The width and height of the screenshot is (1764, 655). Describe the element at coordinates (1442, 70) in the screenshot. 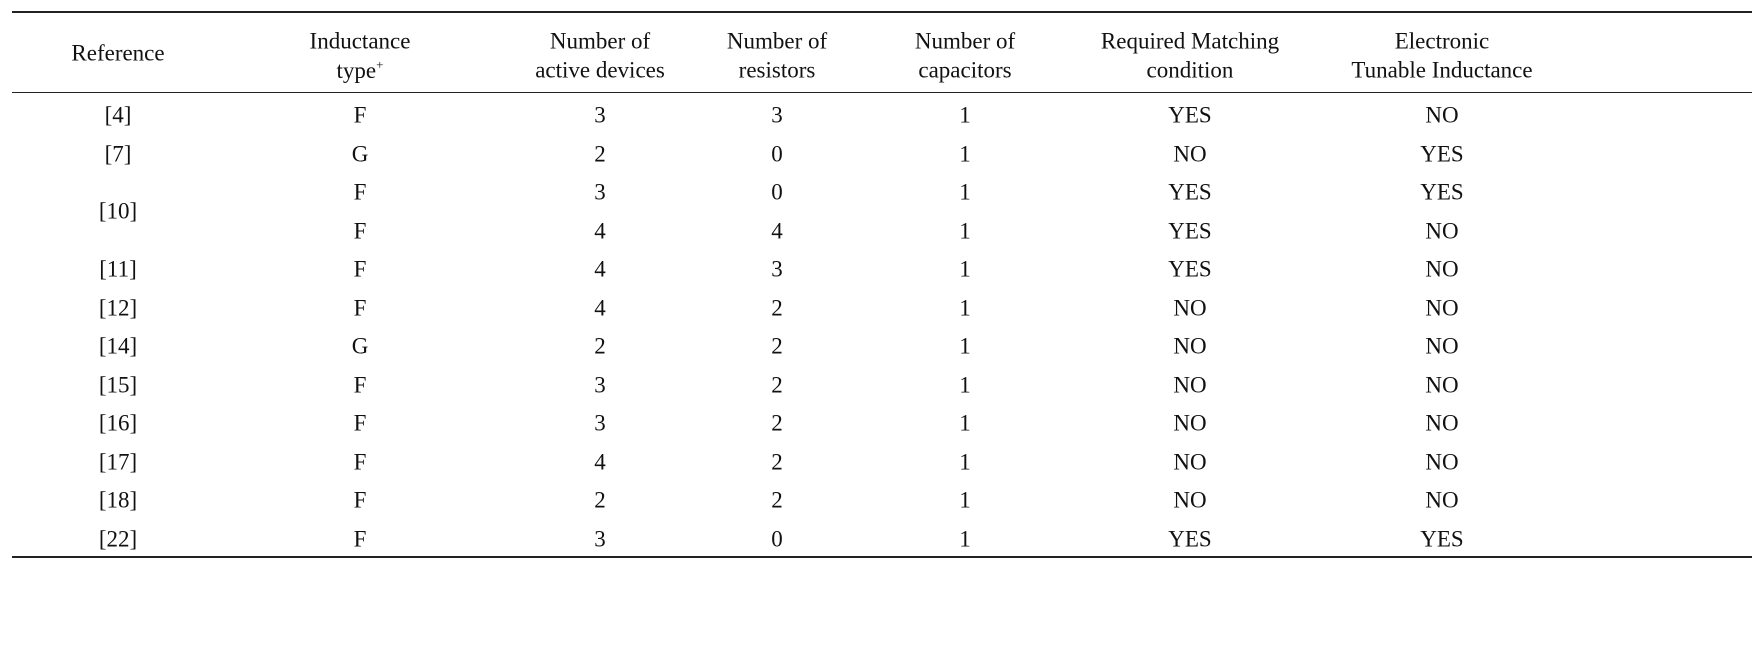

I see `header-cell: Tunable Inductance` at that location.